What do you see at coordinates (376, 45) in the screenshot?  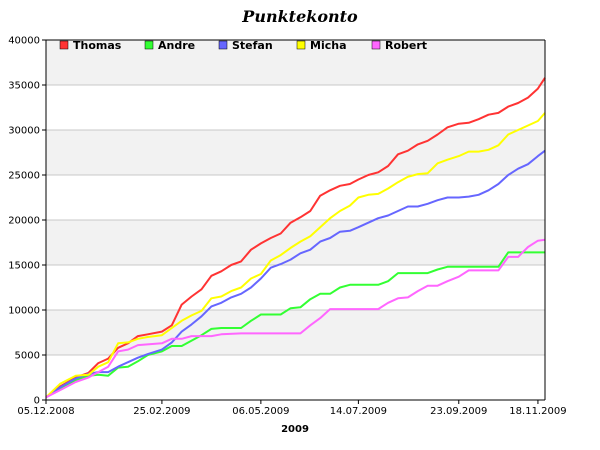 I see `legend-swatch-robert` at bounding box center [376, 45].